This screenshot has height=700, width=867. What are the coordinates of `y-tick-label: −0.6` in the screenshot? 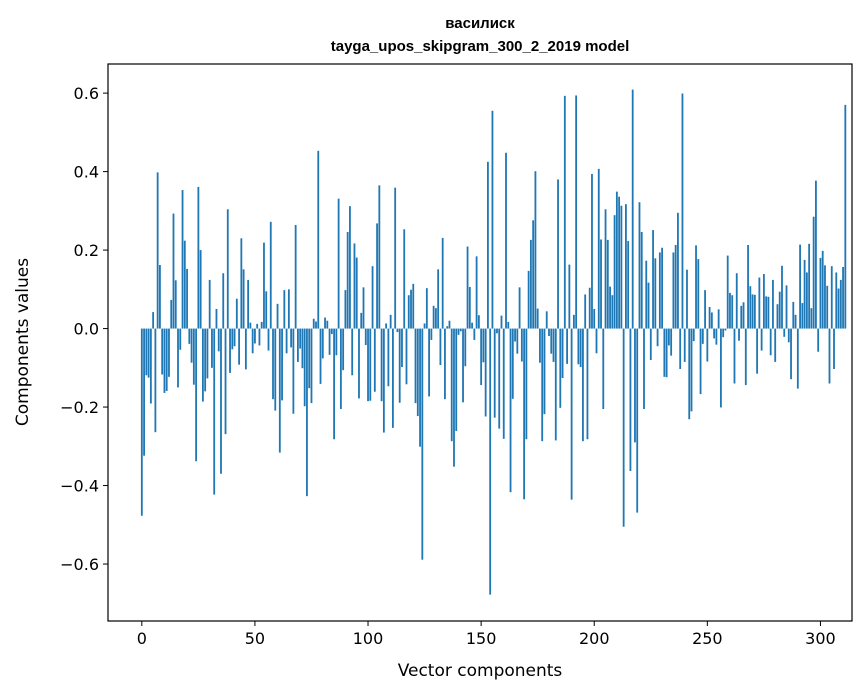 It's located at (79, 564).